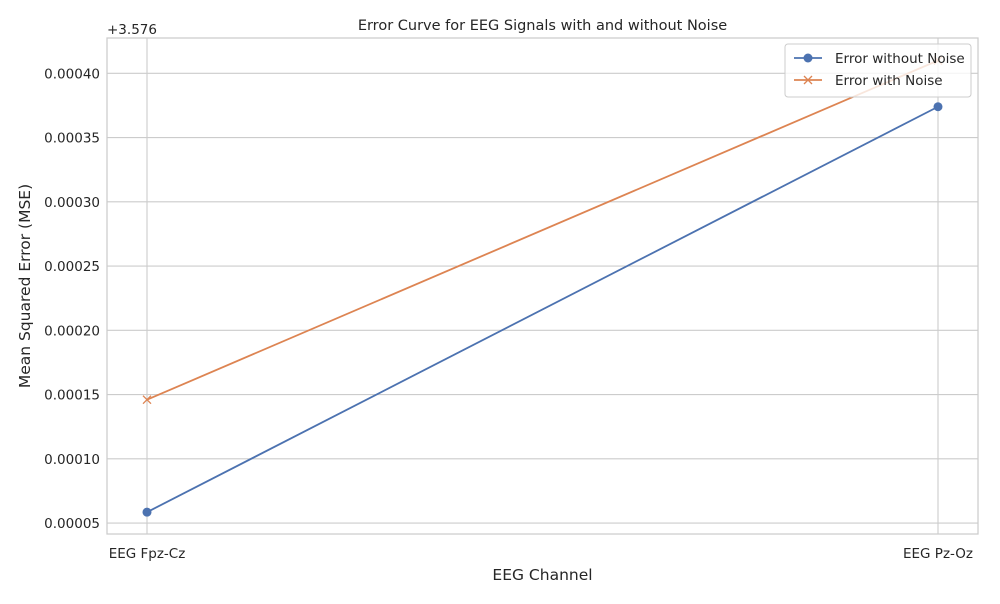  I want to click on y-axis-label: Mean Squared Error (MSE), so click(25, 286).